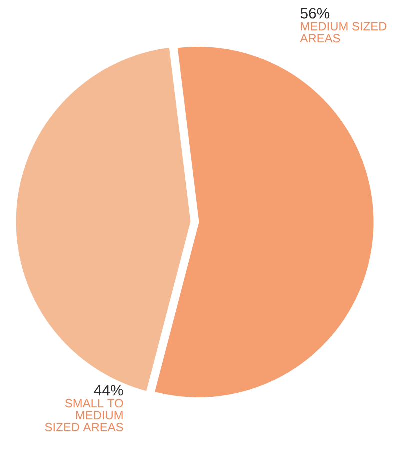 The height and width of the screenshot is (475, 403). Describe the element at coordinates (84, 415) in the screenshot. I see `slice-label: SMALL TO MEDIUM SIZED AREAS` at that location.